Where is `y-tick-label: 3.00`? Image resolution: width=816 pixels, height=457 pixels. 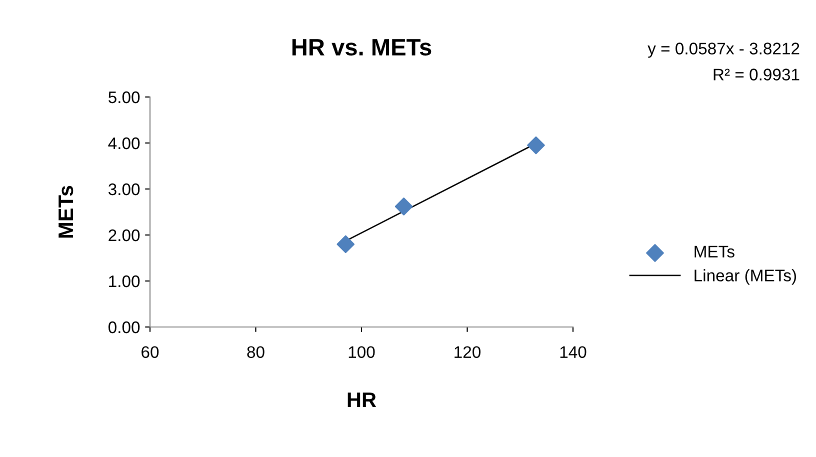 y-tick-label: 3.00 is located at coordinates (124, 189).